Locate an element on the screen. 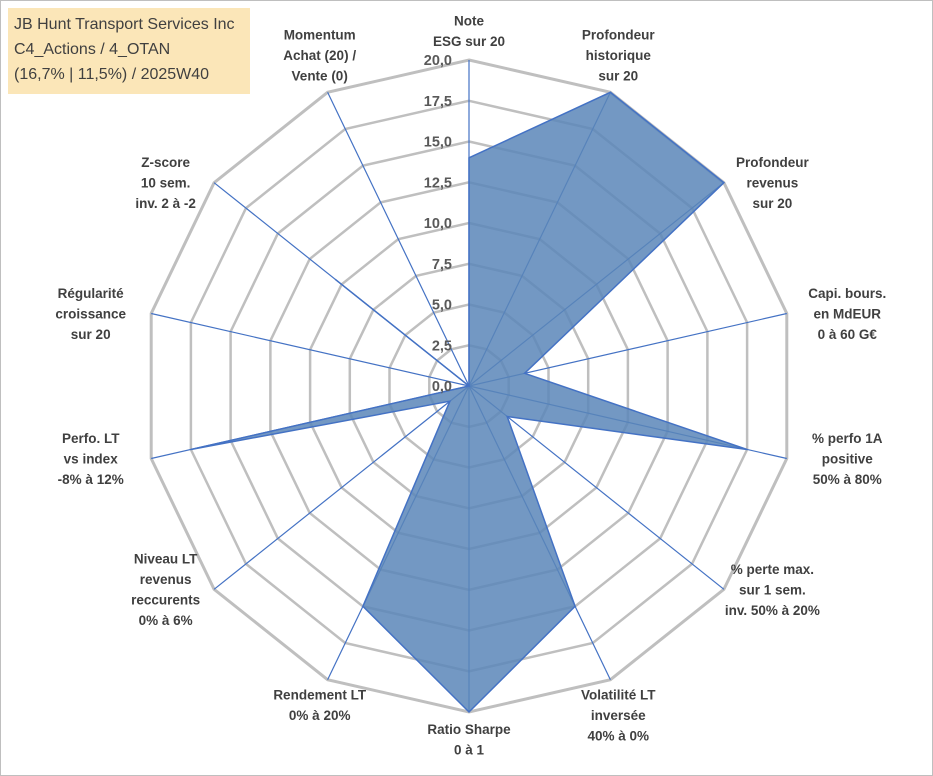  axis-label-line: 0 à 1 is located at coordinates (469, 750).